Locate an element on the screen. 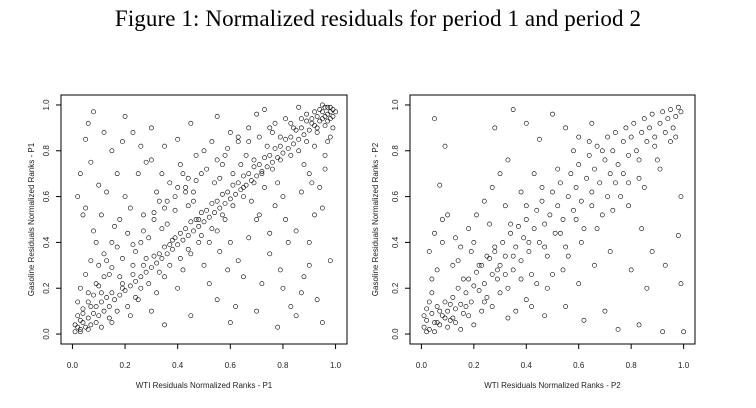 Image resolution: width=756 pixels, height=408 pixels. x-axis-label: WTI Residuals Normalized Ranks - P1 is located at coordinates (204, 385).